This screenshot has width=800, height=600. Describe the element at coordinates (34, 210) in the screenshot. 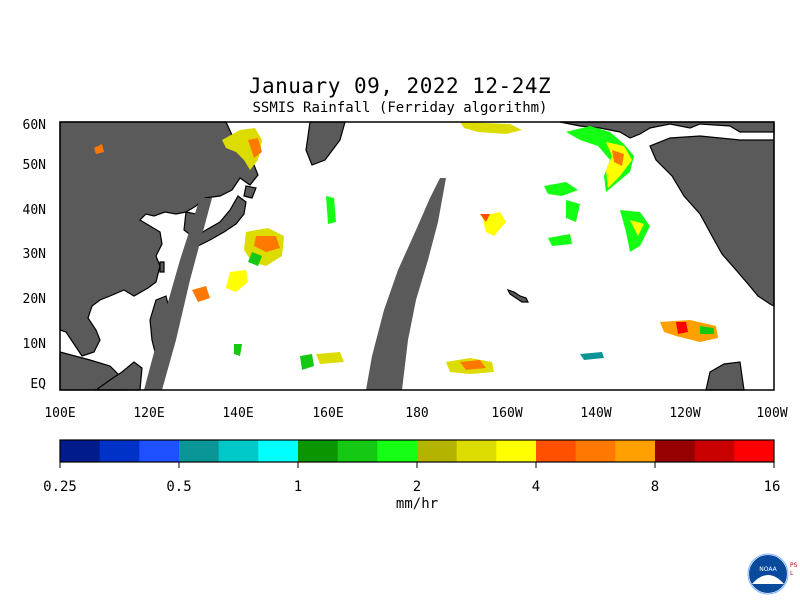

I see `lat-label-40n: 40N` at that location.